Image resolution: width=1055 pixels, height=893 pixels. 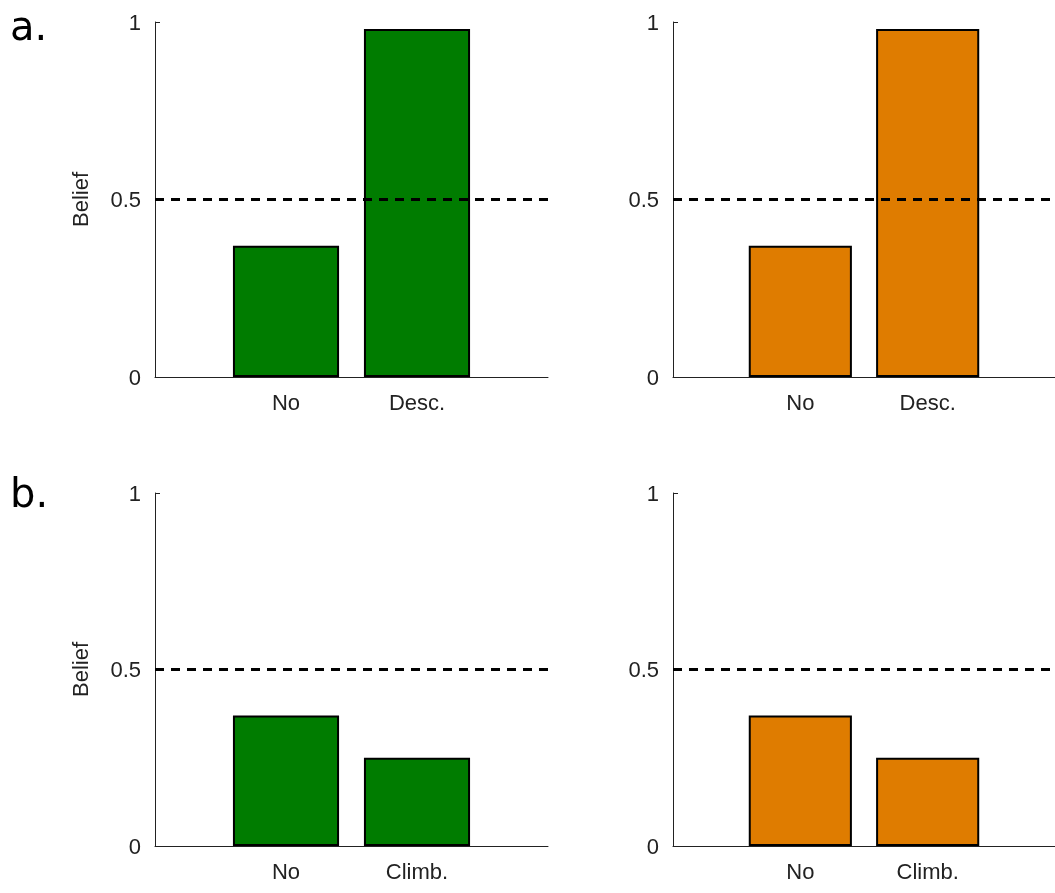 What do you see at coordinates (29, 26) in the screenshot?
I see `text: a.` at bounding box center [29, 26].